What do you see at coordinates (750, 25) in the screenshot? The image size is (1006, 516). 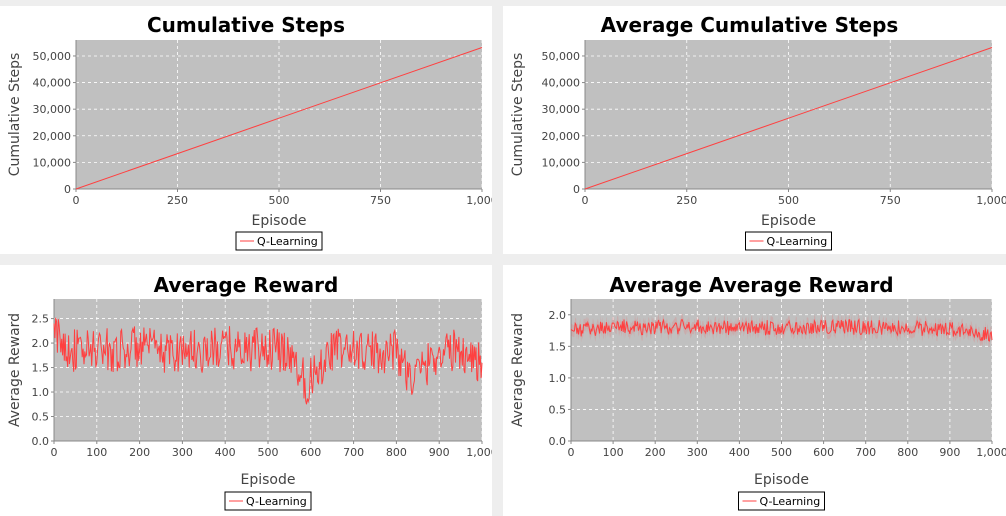 I see `chart-title: Average Cumulative Steps` at bounding box center [750, 25].